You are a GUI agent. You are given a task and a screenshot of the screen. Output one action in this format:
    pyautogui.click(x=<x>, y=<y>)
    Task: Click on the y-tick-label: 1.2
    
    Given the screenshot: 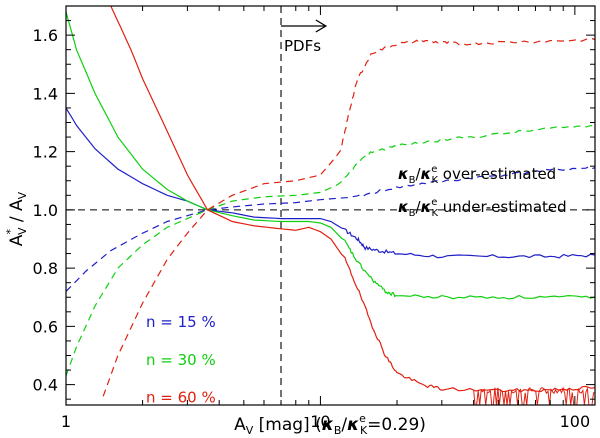 What is the action you would take?
    pyautogui.click(x=45, y=152)
    